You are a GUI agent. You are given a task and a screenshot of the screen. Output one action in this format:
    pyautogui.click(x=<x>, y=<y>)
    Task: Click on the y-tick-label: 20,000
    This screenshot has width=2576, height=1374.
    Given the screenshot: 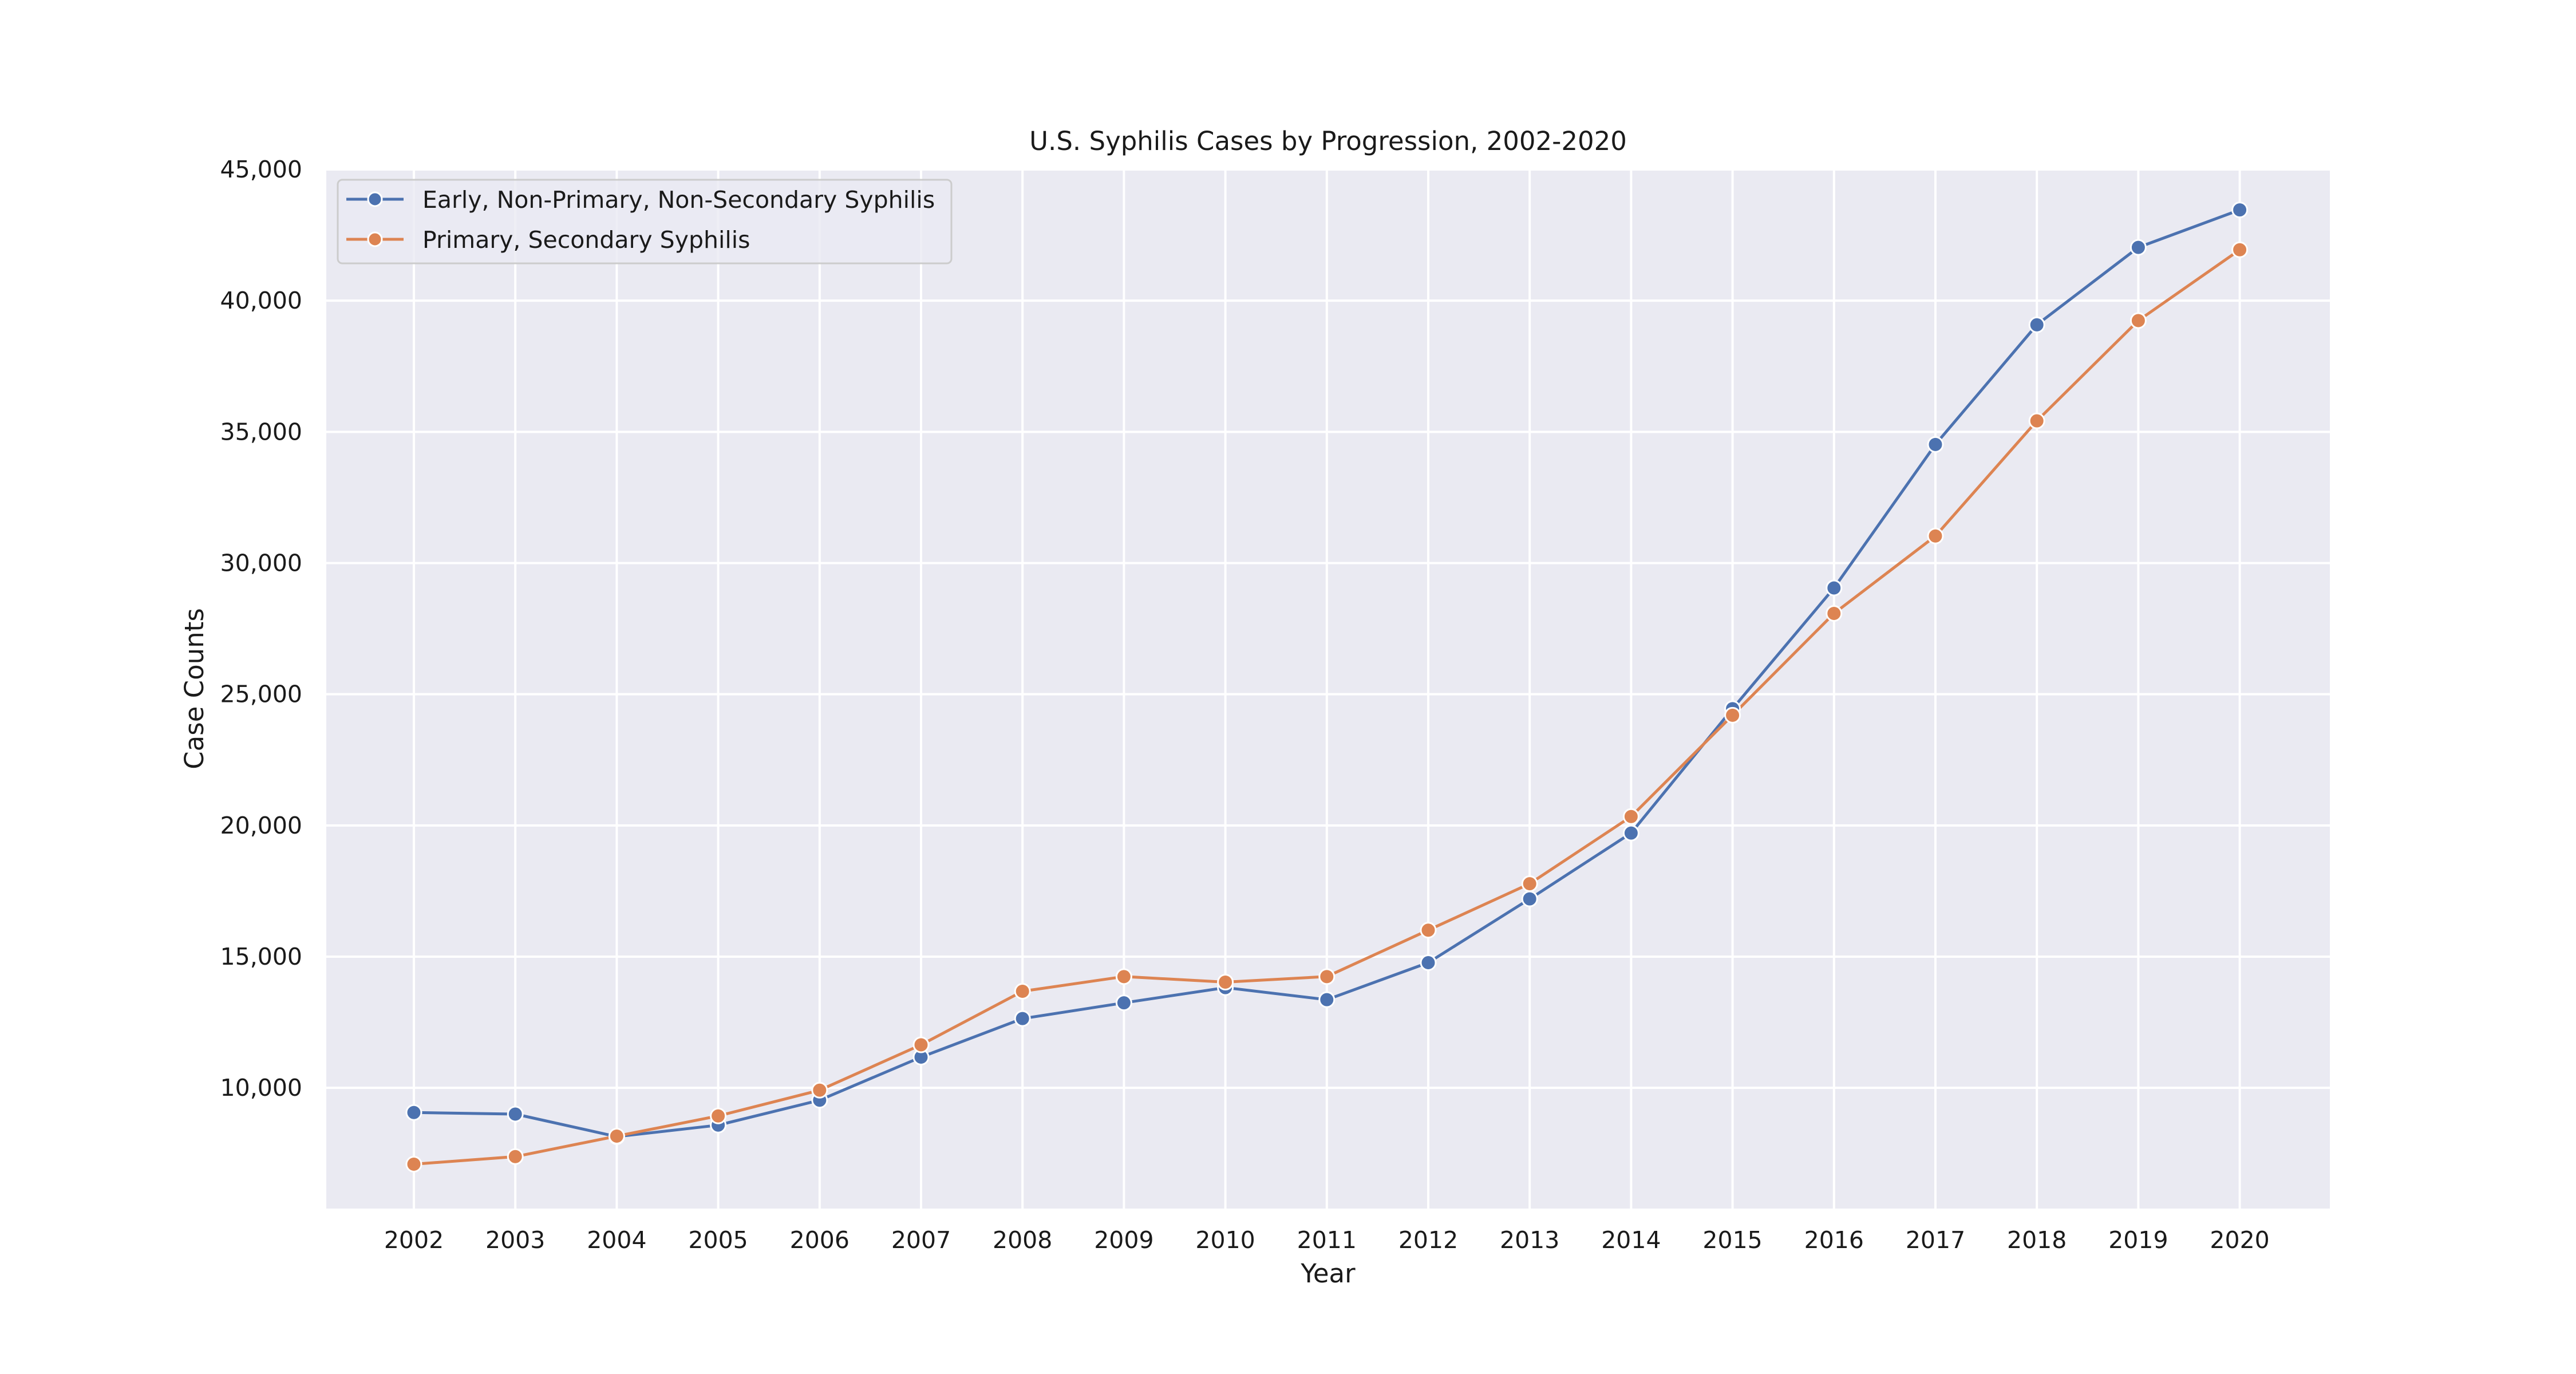 What is the action you would take?
    pyautogui.click(x=261, y=826)
    